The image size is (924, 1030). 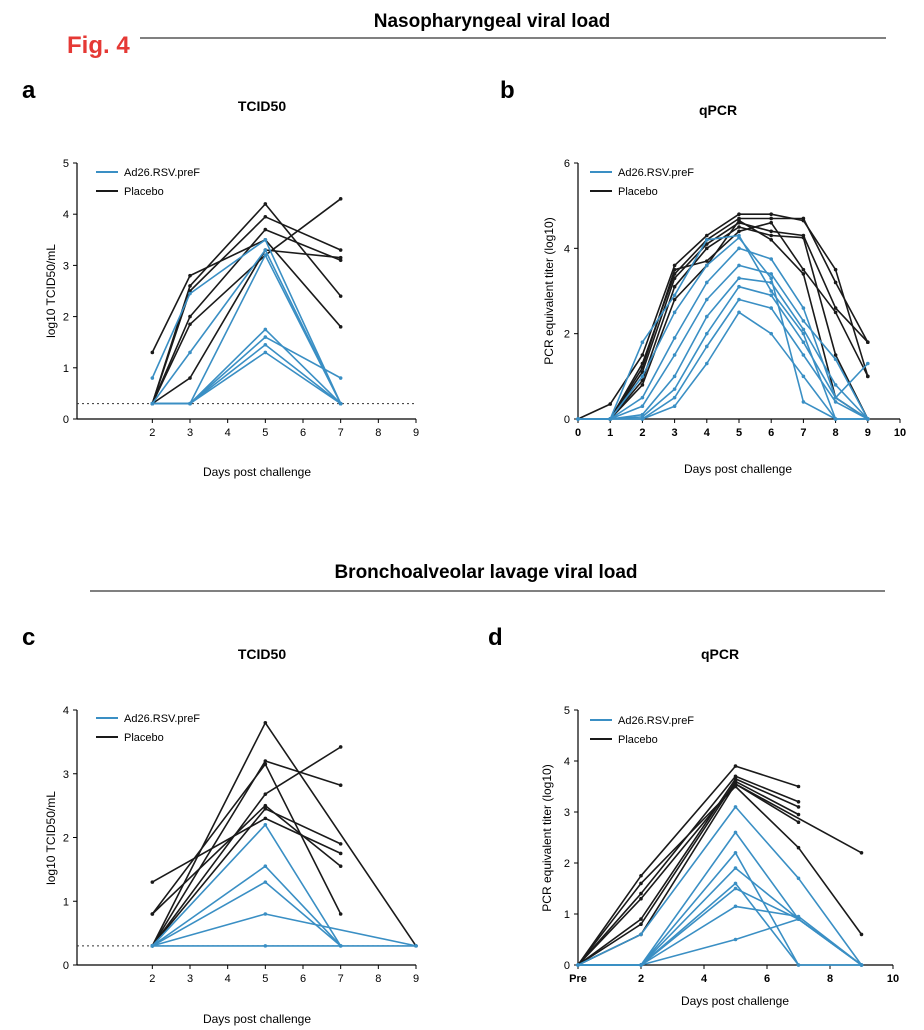 What do you see at coordinates (549, 290) in the screenshot?
I see `y-axis-label: PCR equivalent titer (log10)` at bounding box center [549, 290].